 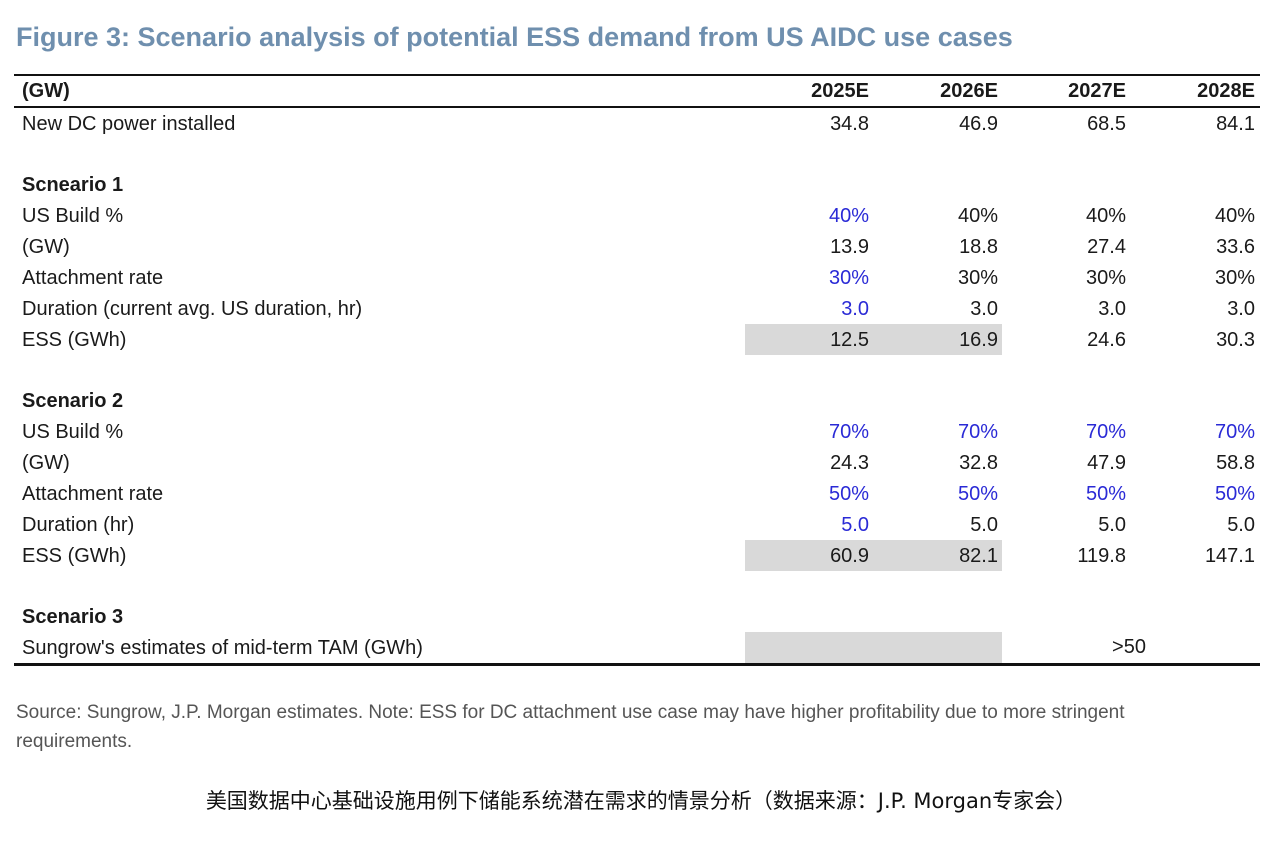 What do you see at coordinates (978, 123) in the screenshot?
I see `cell-value: 46.9` at bounding box center [978, 123].